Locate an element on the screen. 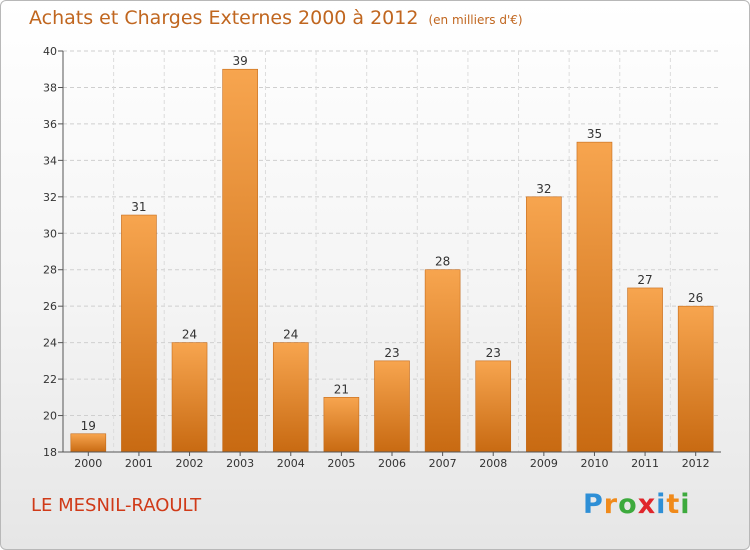  y-tick-label-20: 20 is located at coordinates (50, 416).